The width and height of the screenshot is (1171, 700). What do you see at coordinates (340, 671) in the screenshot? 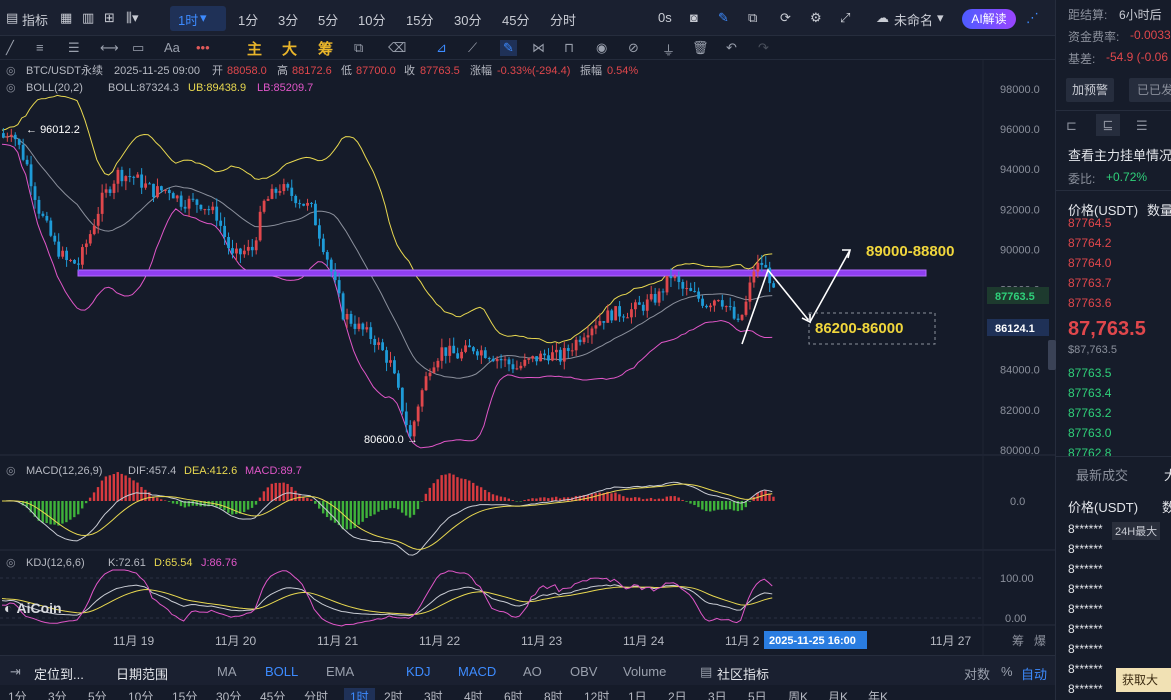
I see `indicator-ema: EMA` at bounding box center [340, 671].